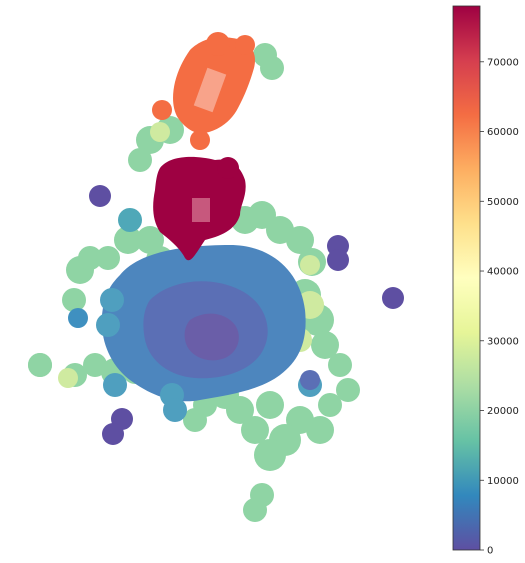  I want to click on colorbar-tick-label: 0, so click(490, 551).